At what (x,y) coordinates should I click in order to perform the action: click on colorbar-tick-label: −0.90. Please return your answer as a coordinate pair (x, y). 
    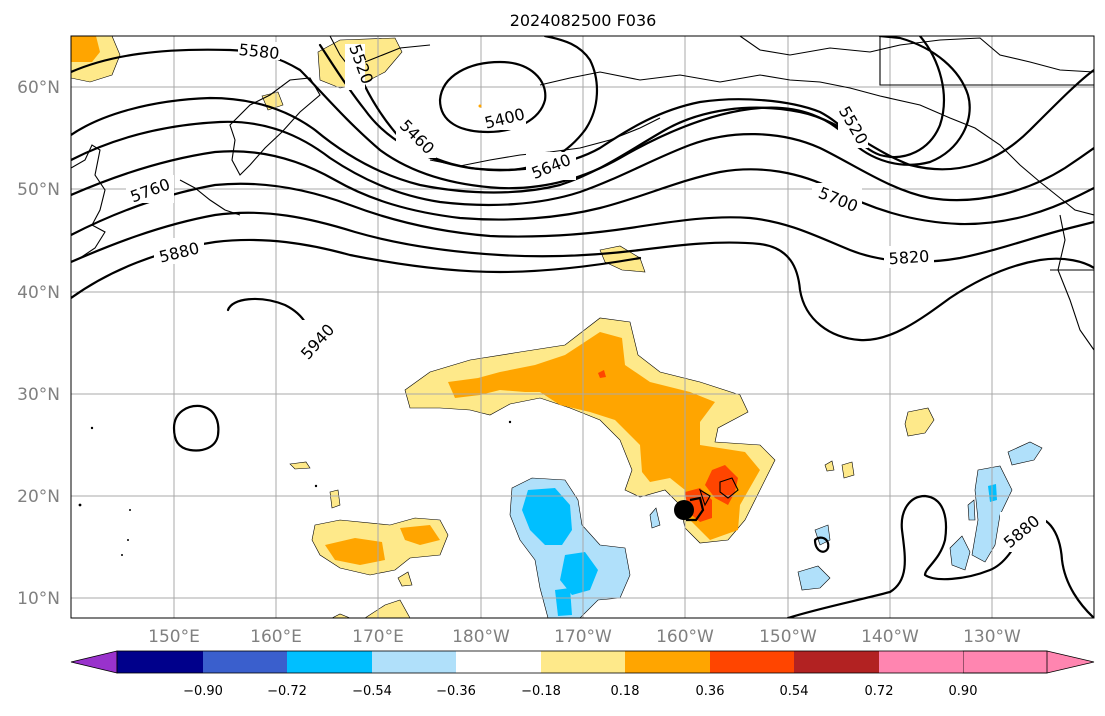
    Looking at the image, I should click on (203, 691).